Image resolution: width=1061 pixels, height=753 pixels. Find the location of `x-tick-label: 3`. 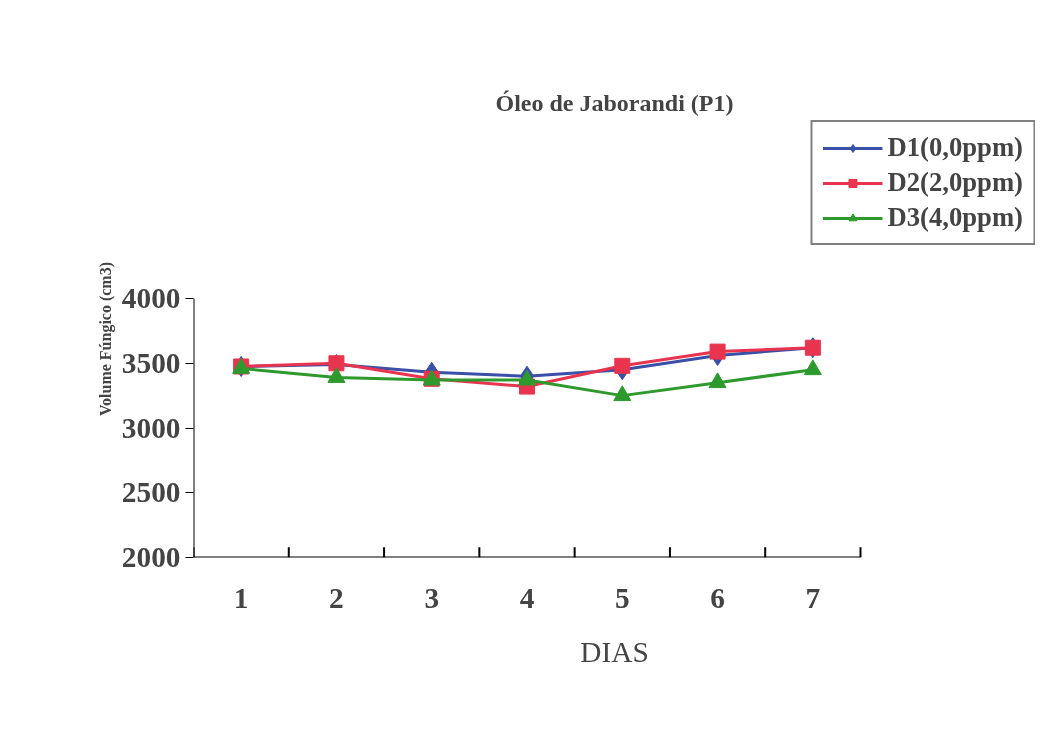

x-tick-label: 3 is located at coordinates (432, 597).